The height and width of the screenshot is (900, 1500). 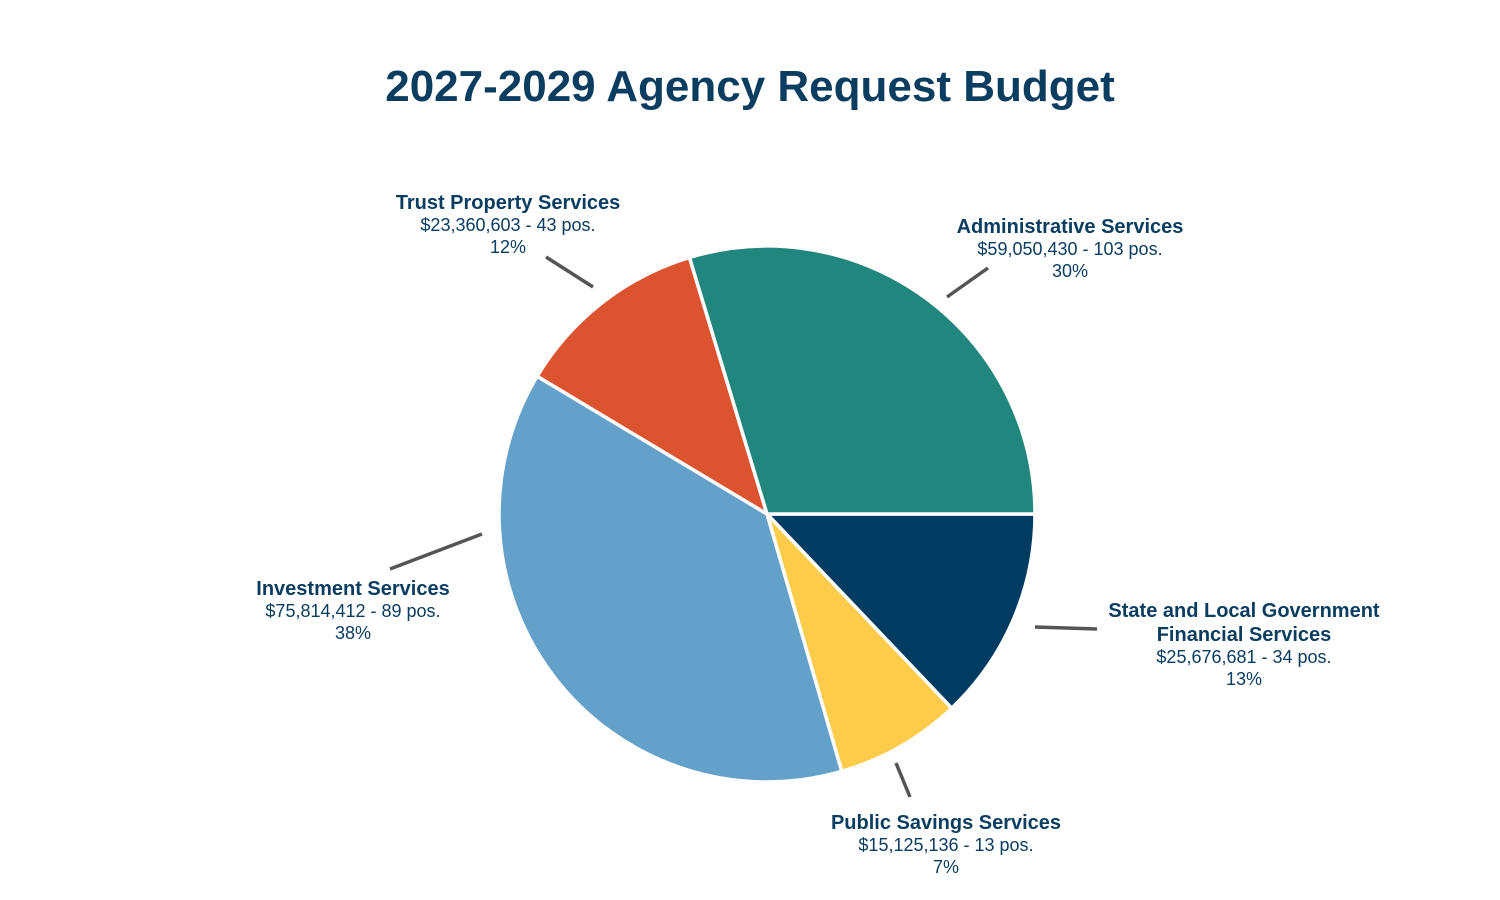 I want to click on leader-line-investment-services, so click(x=436, y=551).